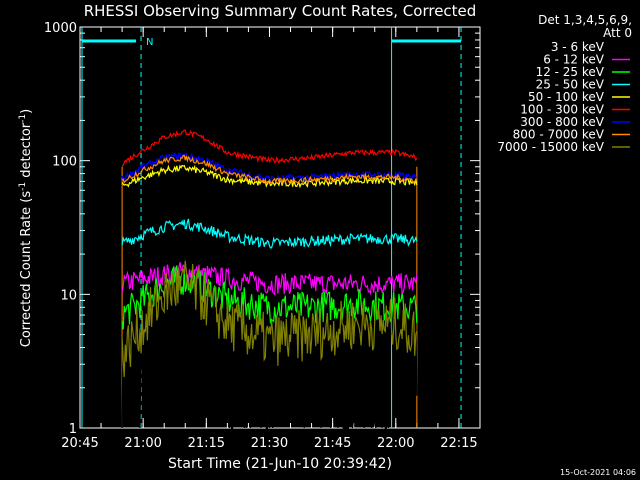  I want to click on legend-label: 25 - 50 keV, so click(570, 85).